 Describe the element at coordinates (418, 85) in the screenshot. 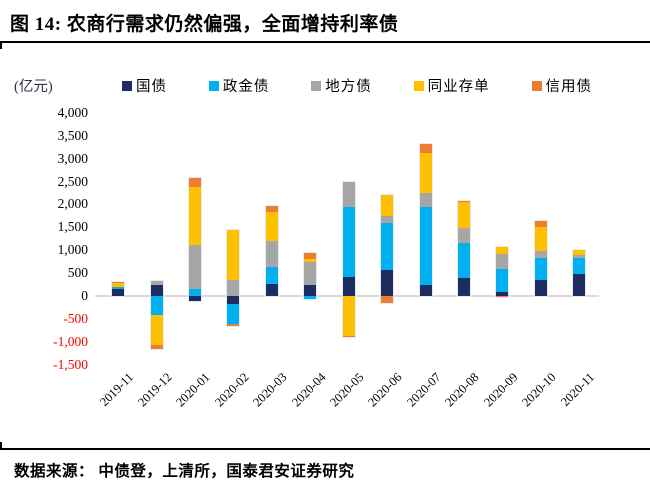

I see `legend-swatch-同业存单` at that location.